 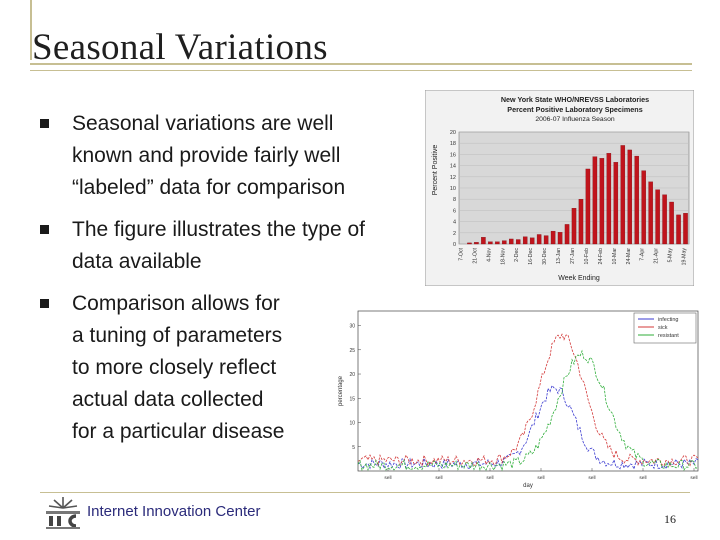 What do you see at coordinates (454, 245) in the screenshot?
I see `y-tick-label: 0` at bounding box center [454, 245].